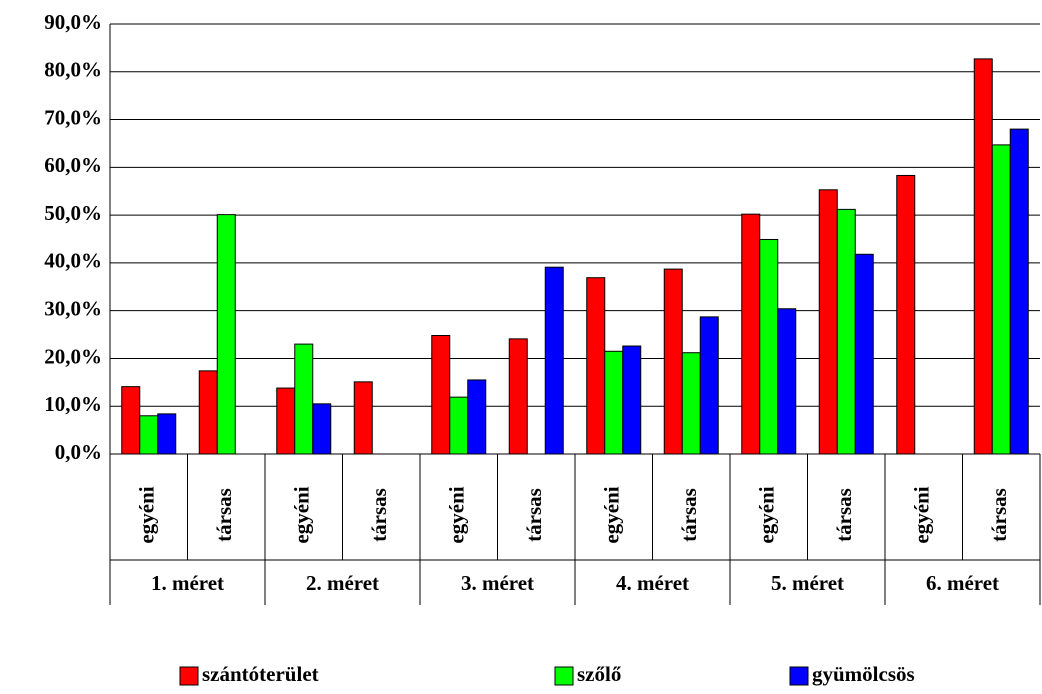 The image size is (1042, 694). What do you see at coordinates (342, 583) in the screenshot?
I see `group-label: 2. méret` at bounding box center [342, 583].